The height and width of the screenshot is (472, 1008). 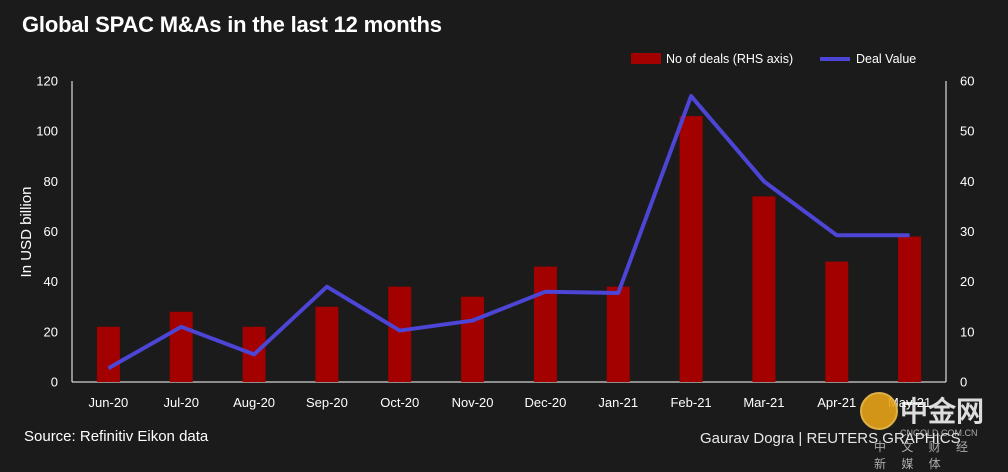 What do you see at coordinates (254, 402) in the screenshot?
I see `x-tick-label: Aug-20` at bounding box center [254, 402].